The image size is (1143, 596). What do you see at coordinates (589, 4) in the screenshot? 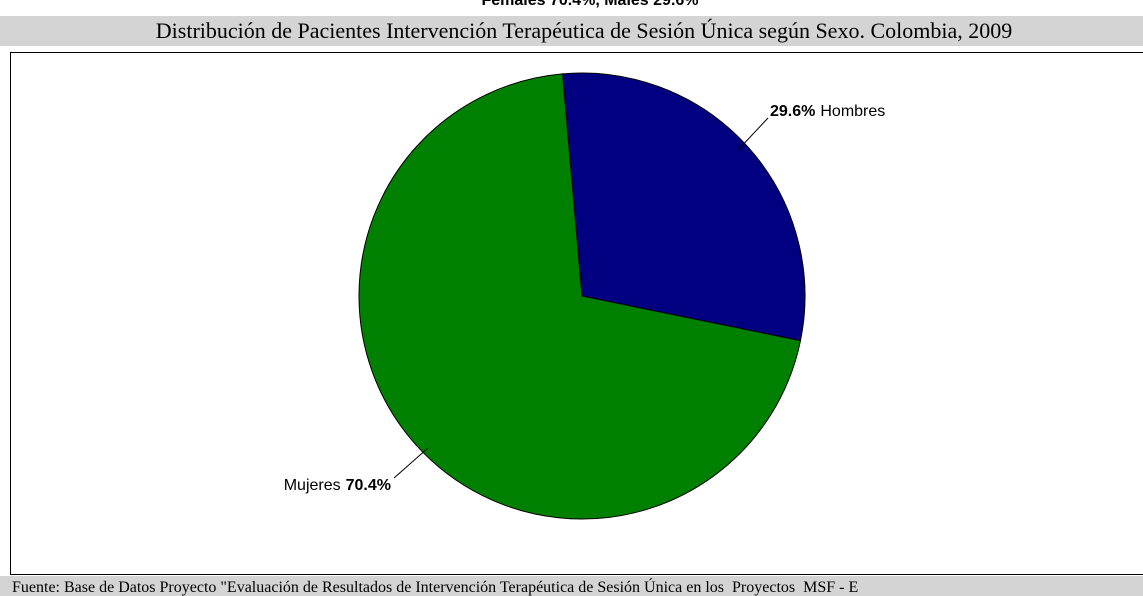
I see `heading: Females 70.4%, Males 29.6%` at bounding box center [589, 4].